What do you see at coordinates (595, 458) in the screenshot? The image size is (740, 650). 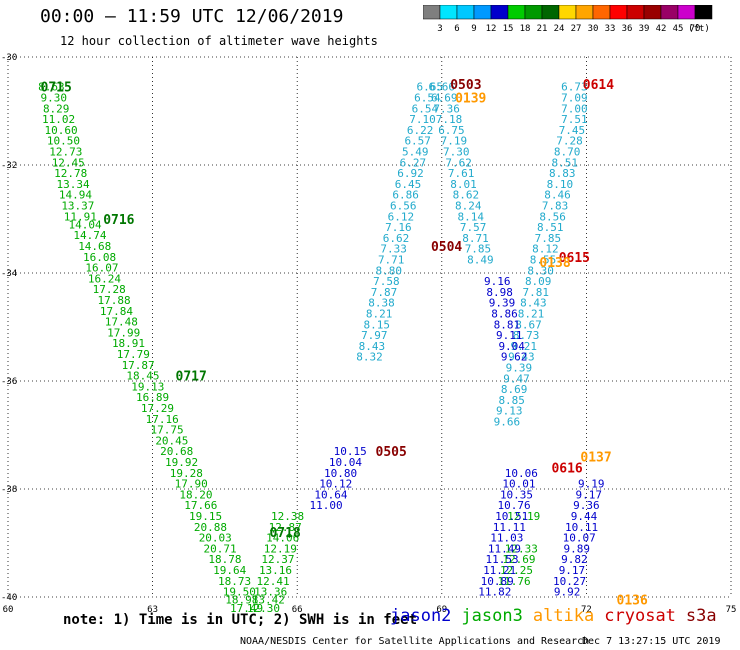 I see `time-label: 0137` at bounding box center [595, 458].